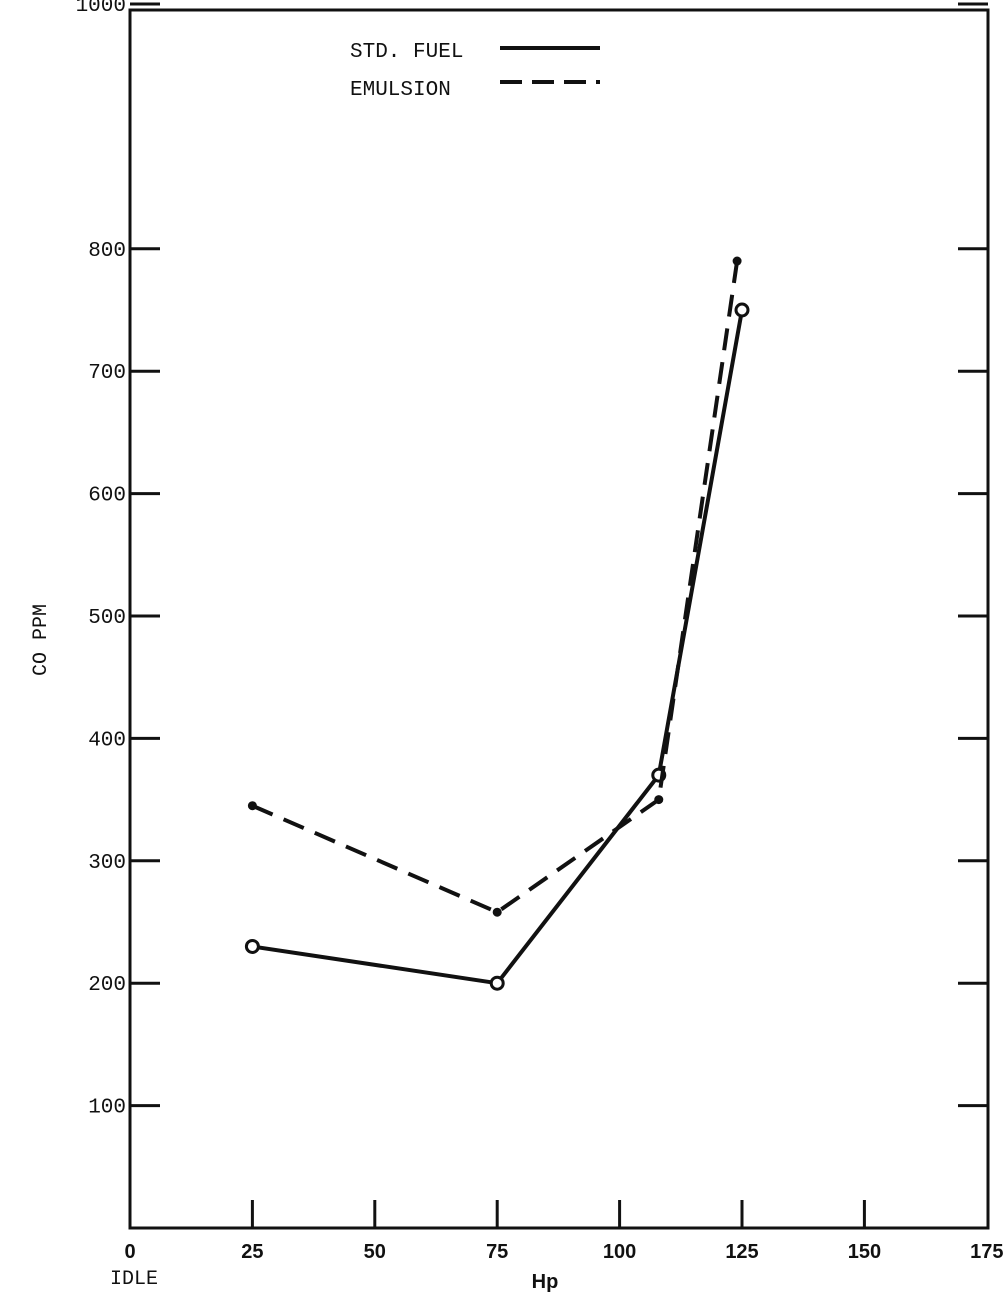 The width and height of the screenshot is (1007, 1296). I want to click on y-tick-label-600: 600, so click(107, 496).